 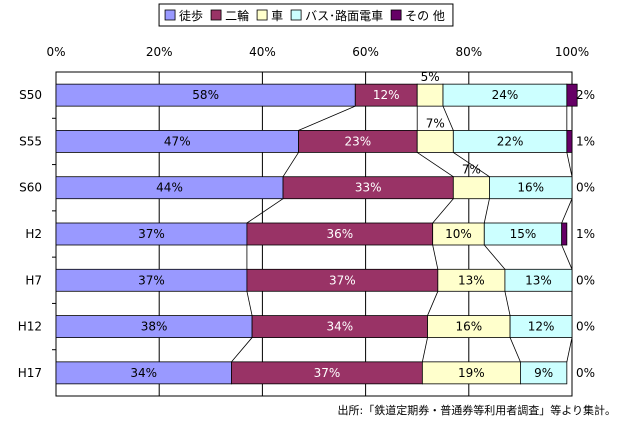 I want to click on data-label: 38%, so click(x=154, y=327).